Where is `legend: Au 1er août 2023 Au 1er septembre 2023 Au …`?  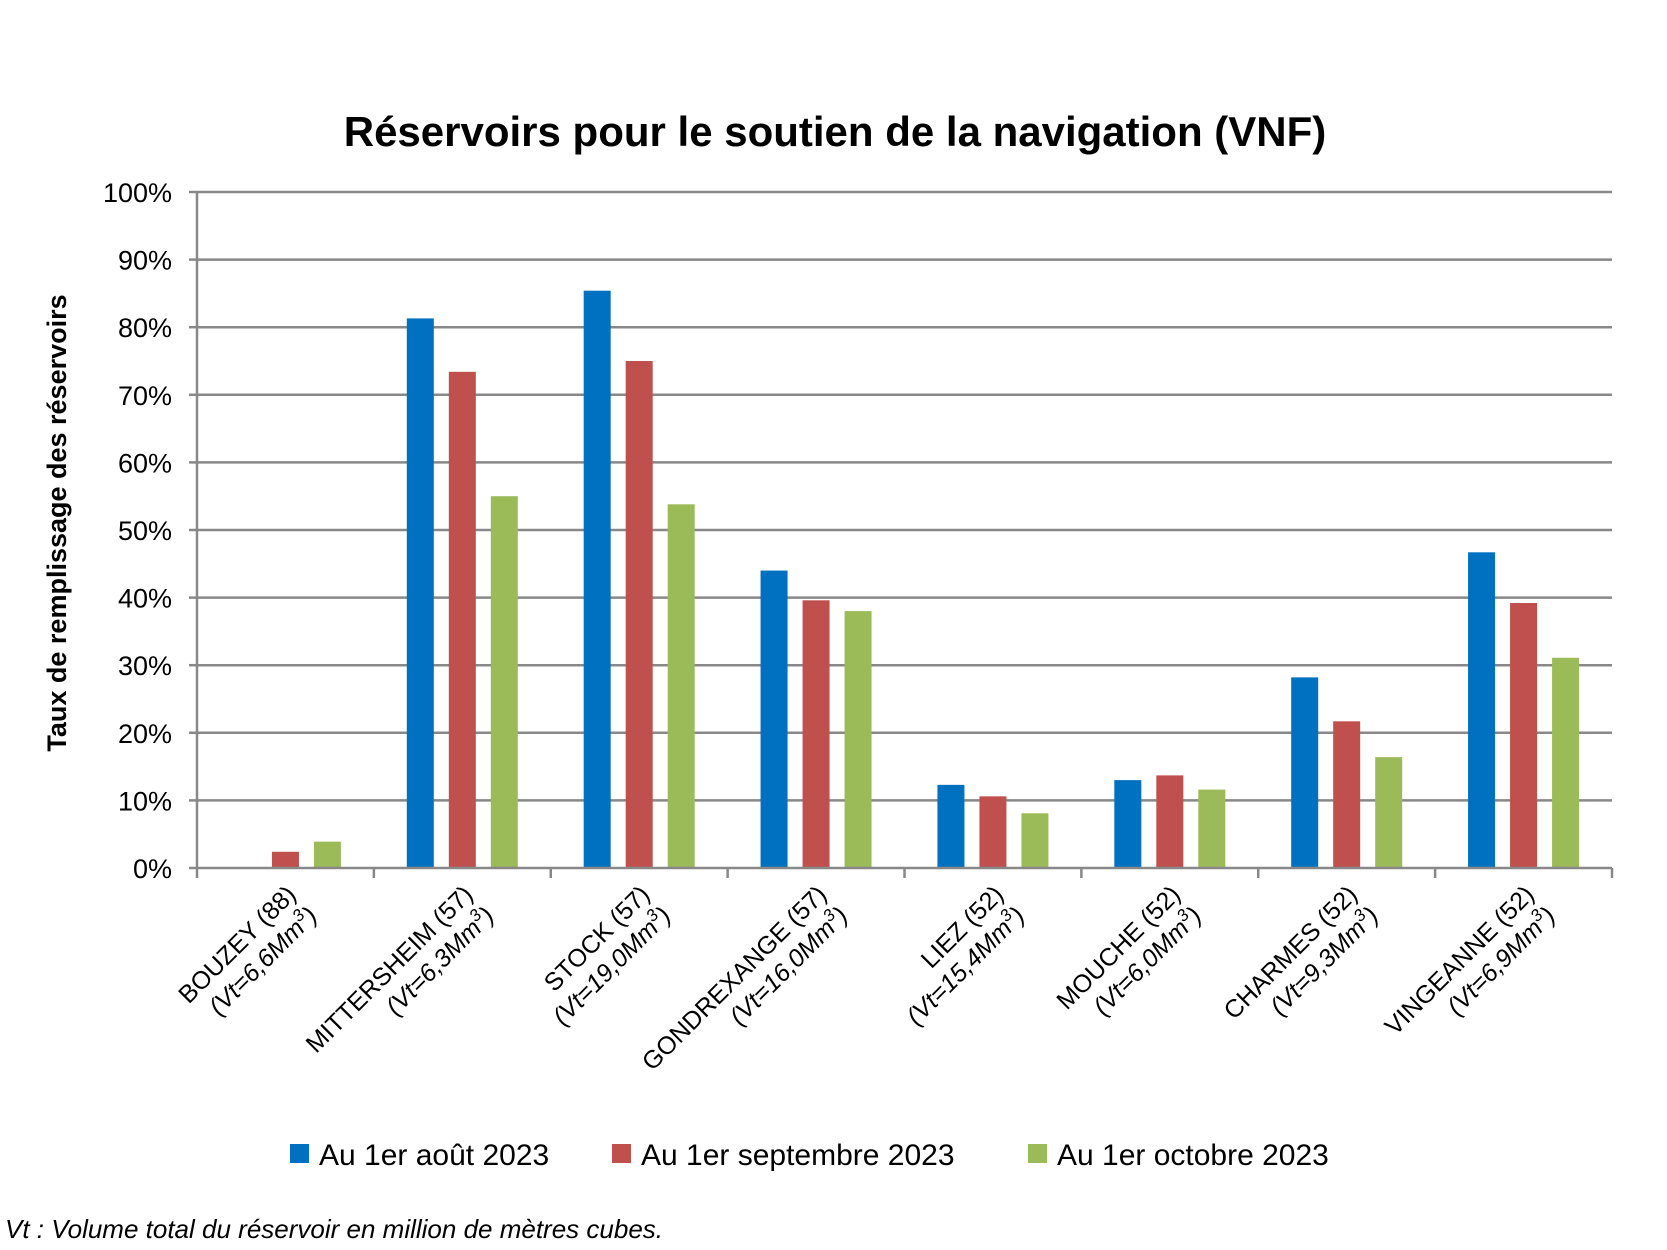
legend: Au 1er août 2023 Au 1er septembre 2023 Au … is located at coordinates (809, 1155).